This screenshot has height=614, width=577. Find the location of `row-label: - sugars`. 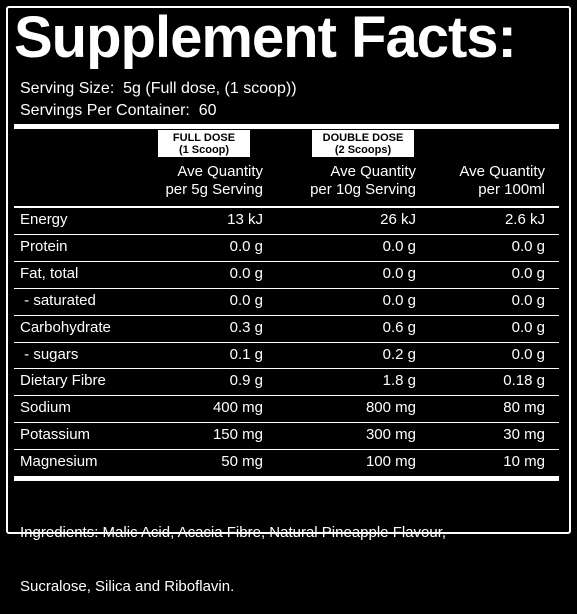

row-label: - sugars is located at coordinates (49, 354).